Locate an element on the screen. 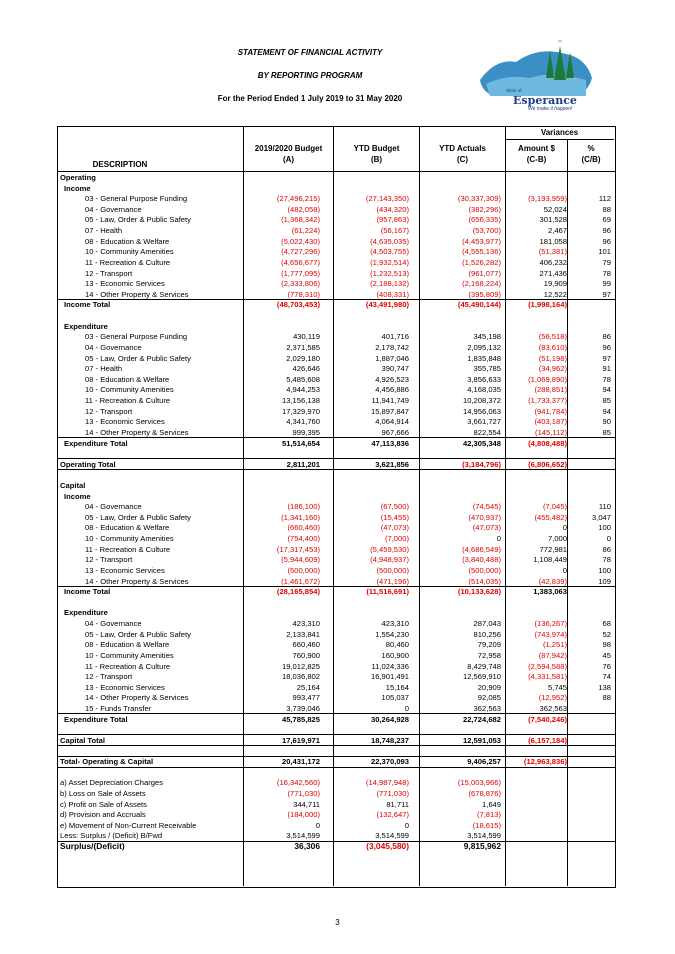  col-header-ytd-budget-code: (B) is located at coordinates (376, 159).